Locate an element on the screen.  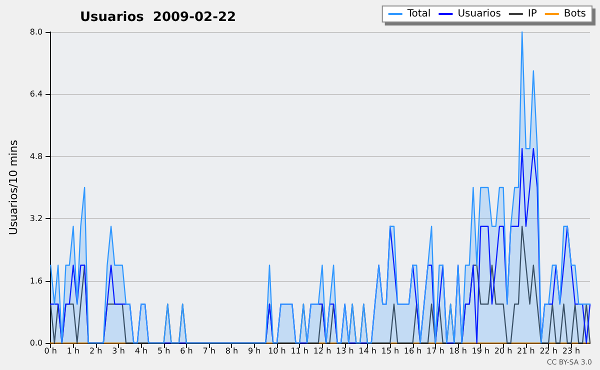
x-tick-label: 22 h is located at coordinates (549, 351).